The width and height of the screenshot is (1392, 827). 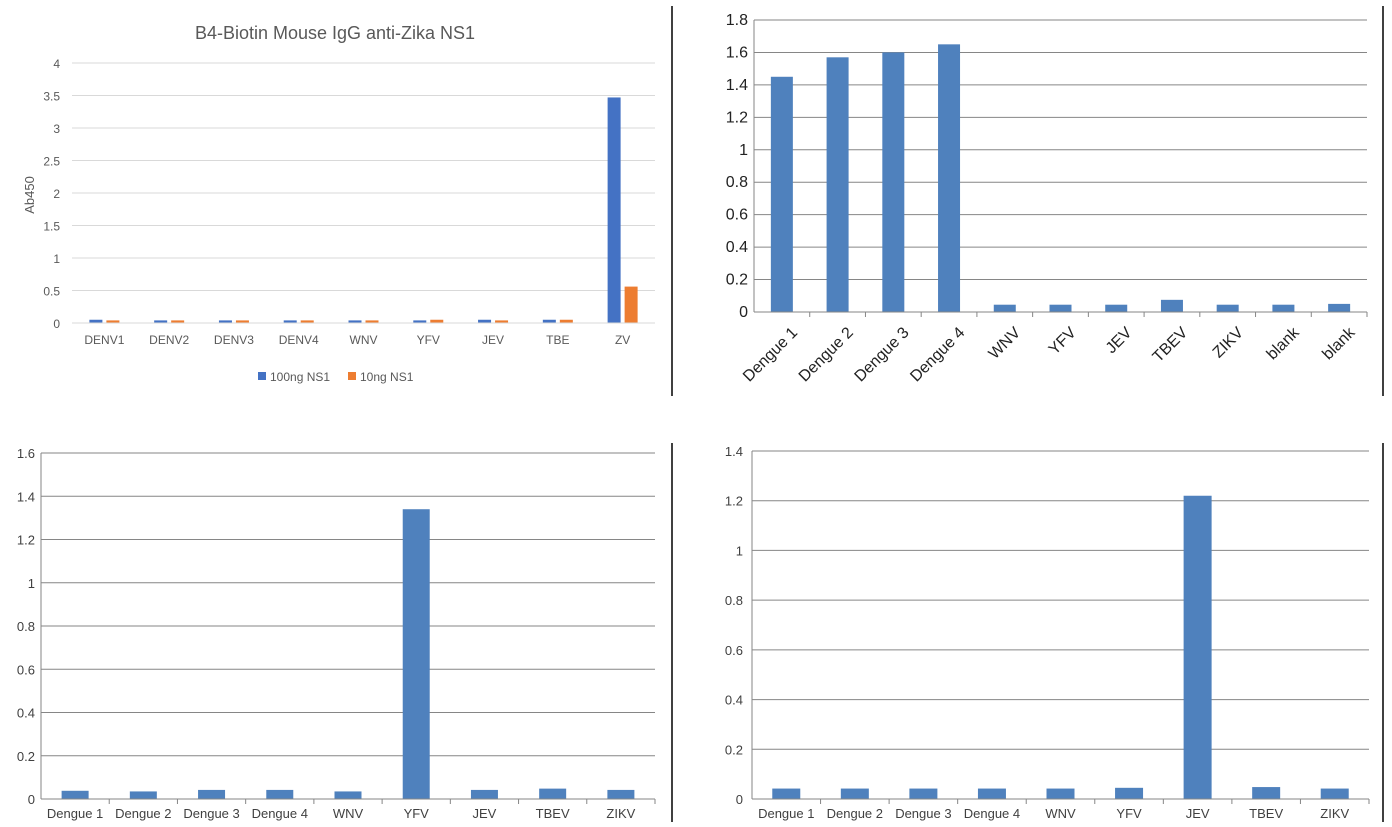 What do you see at coordinates (300, 377) in the screenshot?
I see `legend-label-100ng: 100ng NS1` at bounding box center [300, 377].